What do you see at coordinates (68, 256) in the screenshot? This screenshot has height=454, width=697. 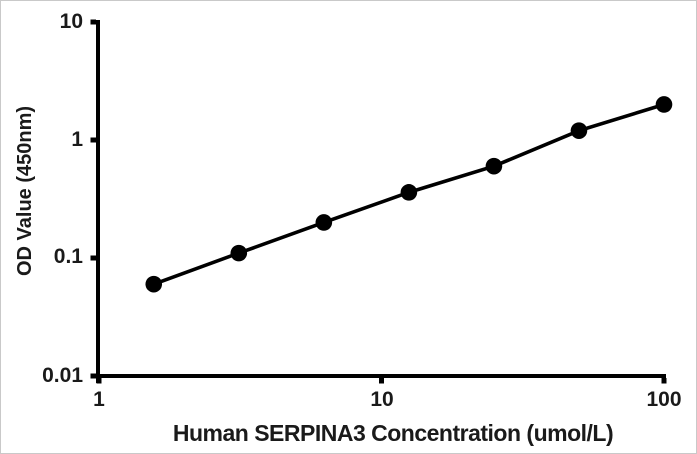 I see `y-tick-label: 0.1` at bounding box center [68, 256].